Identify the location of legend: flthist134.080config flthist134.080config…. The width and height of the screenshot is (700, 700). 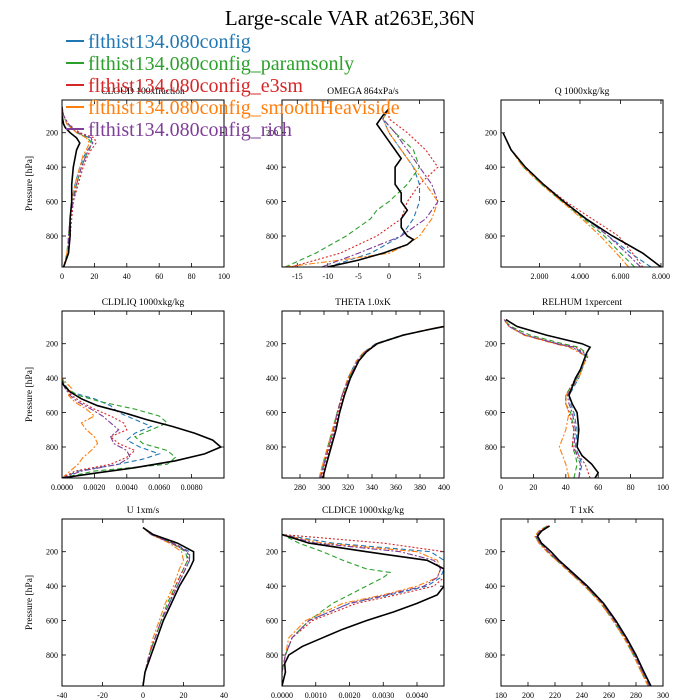
(233, 86).